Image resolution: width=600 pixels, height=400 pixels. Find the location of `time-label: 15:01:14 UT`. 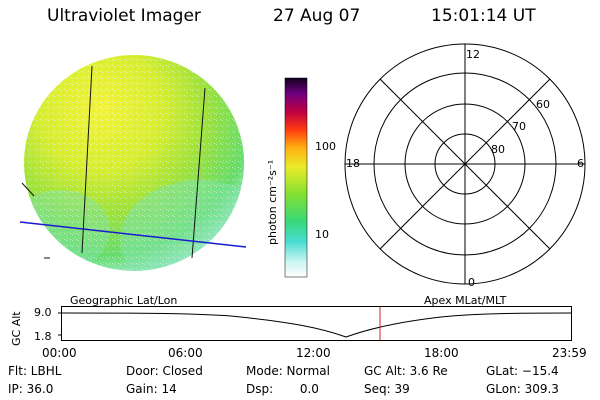

time-label: 15:01:14 UT is located at coordinates (483, 16).